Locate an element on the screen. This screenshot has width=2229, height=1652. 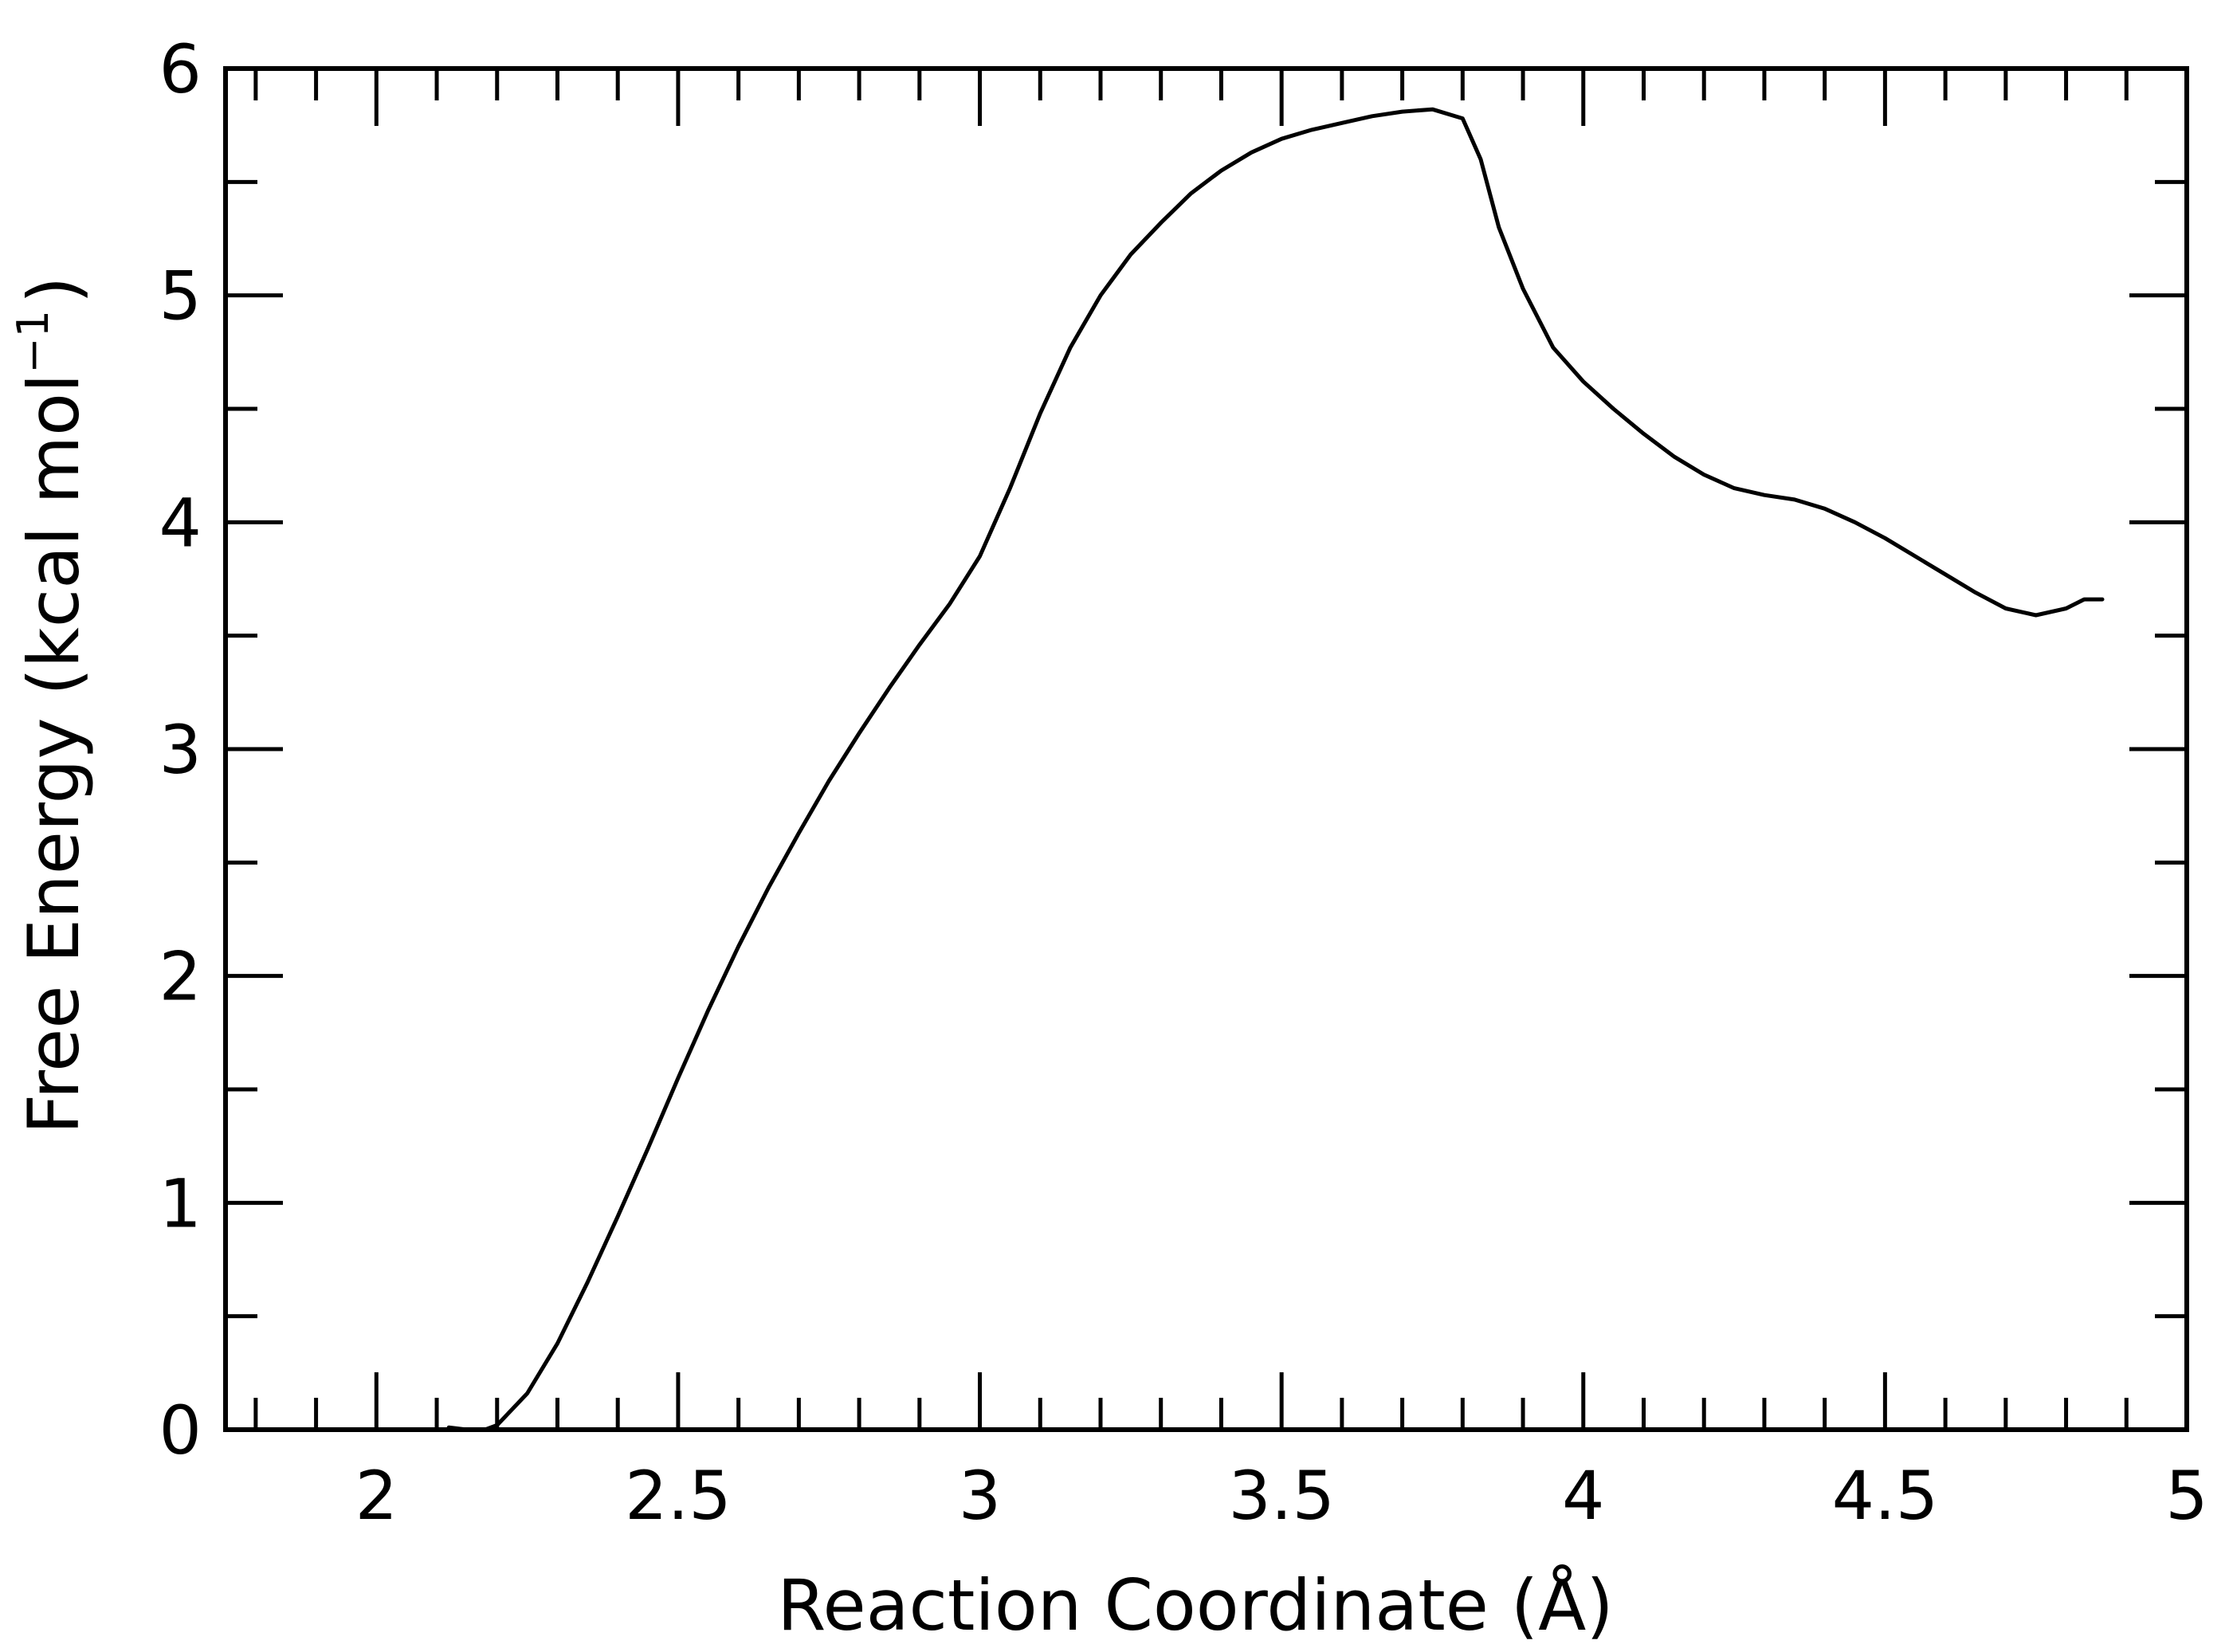
y-axis-title-main: Free Energy (kcal mol is located at coordinates (54, 754).